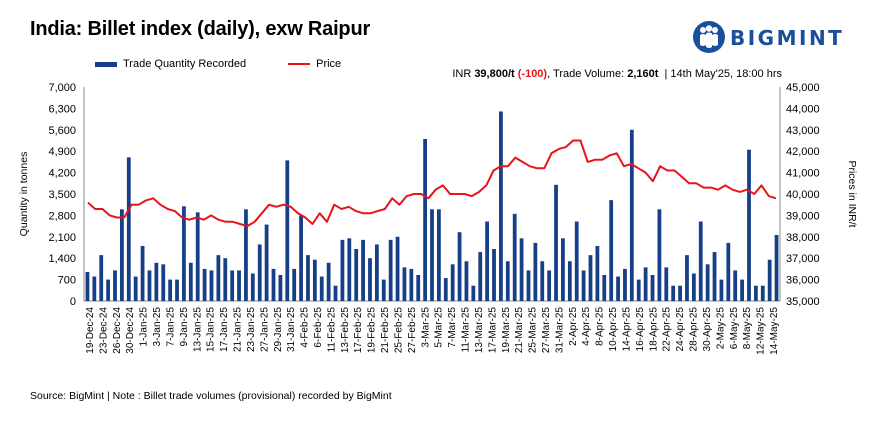  I want to click on y-tick-left-label: 3,500, so click(62, 195).